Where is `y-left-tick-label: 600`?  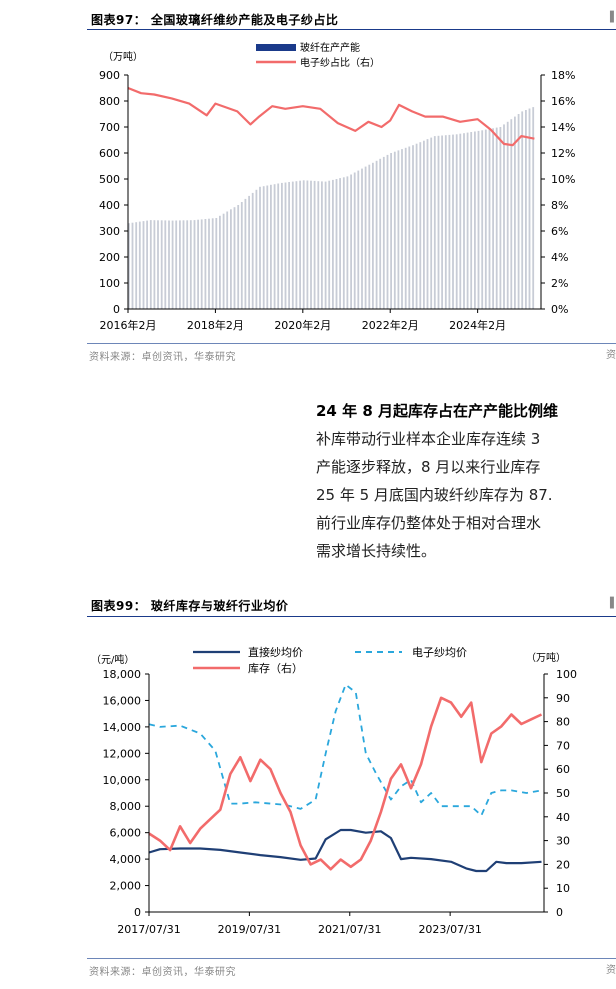
y-left-tick-label: 600 is located at coordinates (109, 153).